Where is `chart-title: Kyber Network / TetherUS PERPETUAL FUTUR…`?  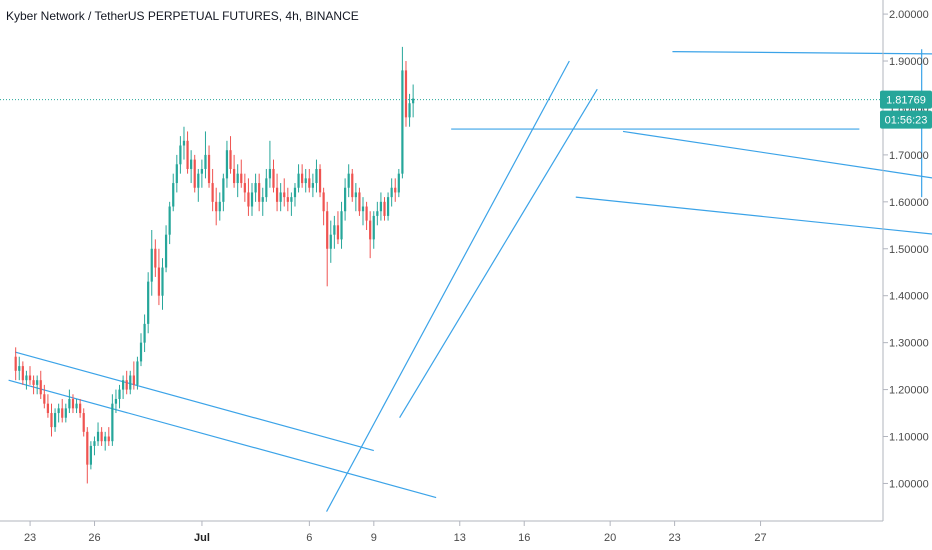
chart-title: Kyber Network / TetherUS PERPETUAL FUTUR… is located at coordinates (182, 16).